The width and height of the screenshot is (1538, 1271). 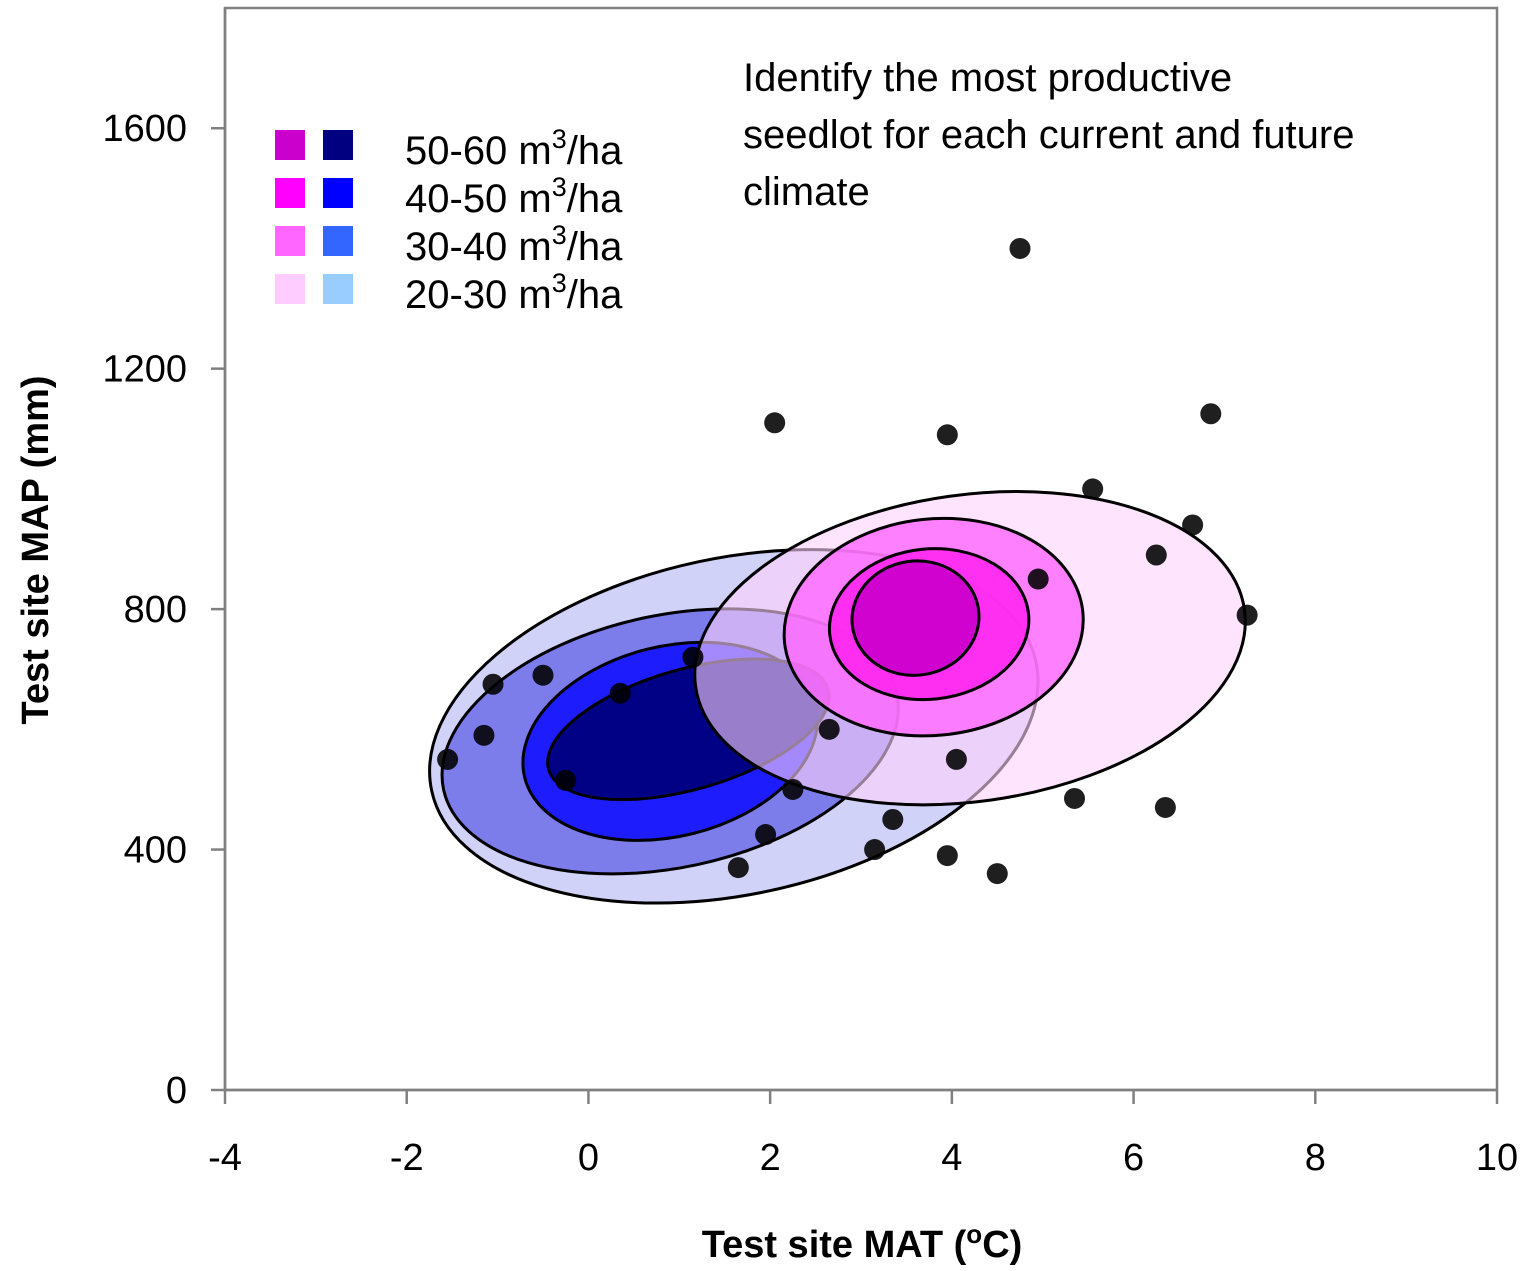 What do you see at coordinates (514, 196) in the screenshot?
I see `legend-label: 40-50 m3/ha` at bounding box center [514, 196].